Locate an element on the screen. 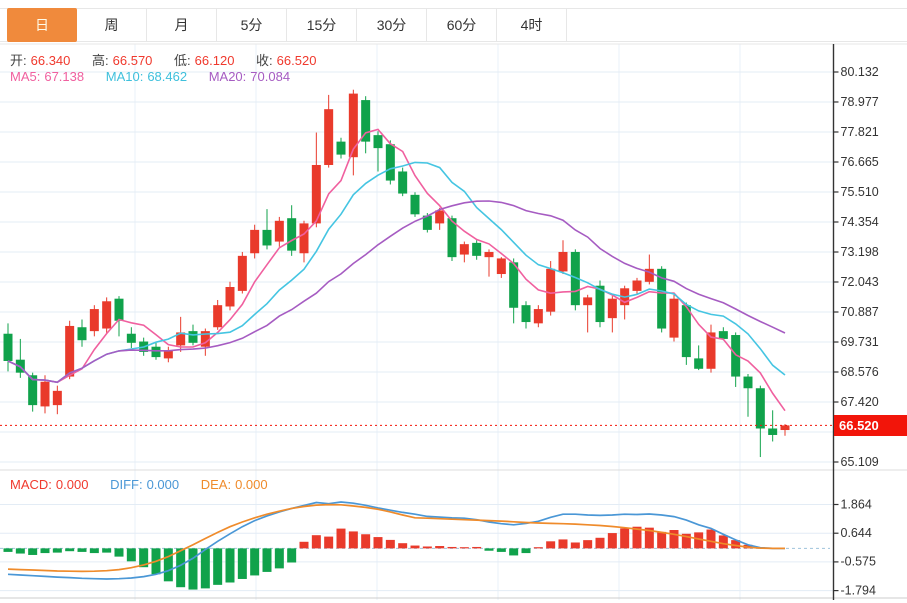  dea-value: 0.000 is located at coordinates (251, 484).